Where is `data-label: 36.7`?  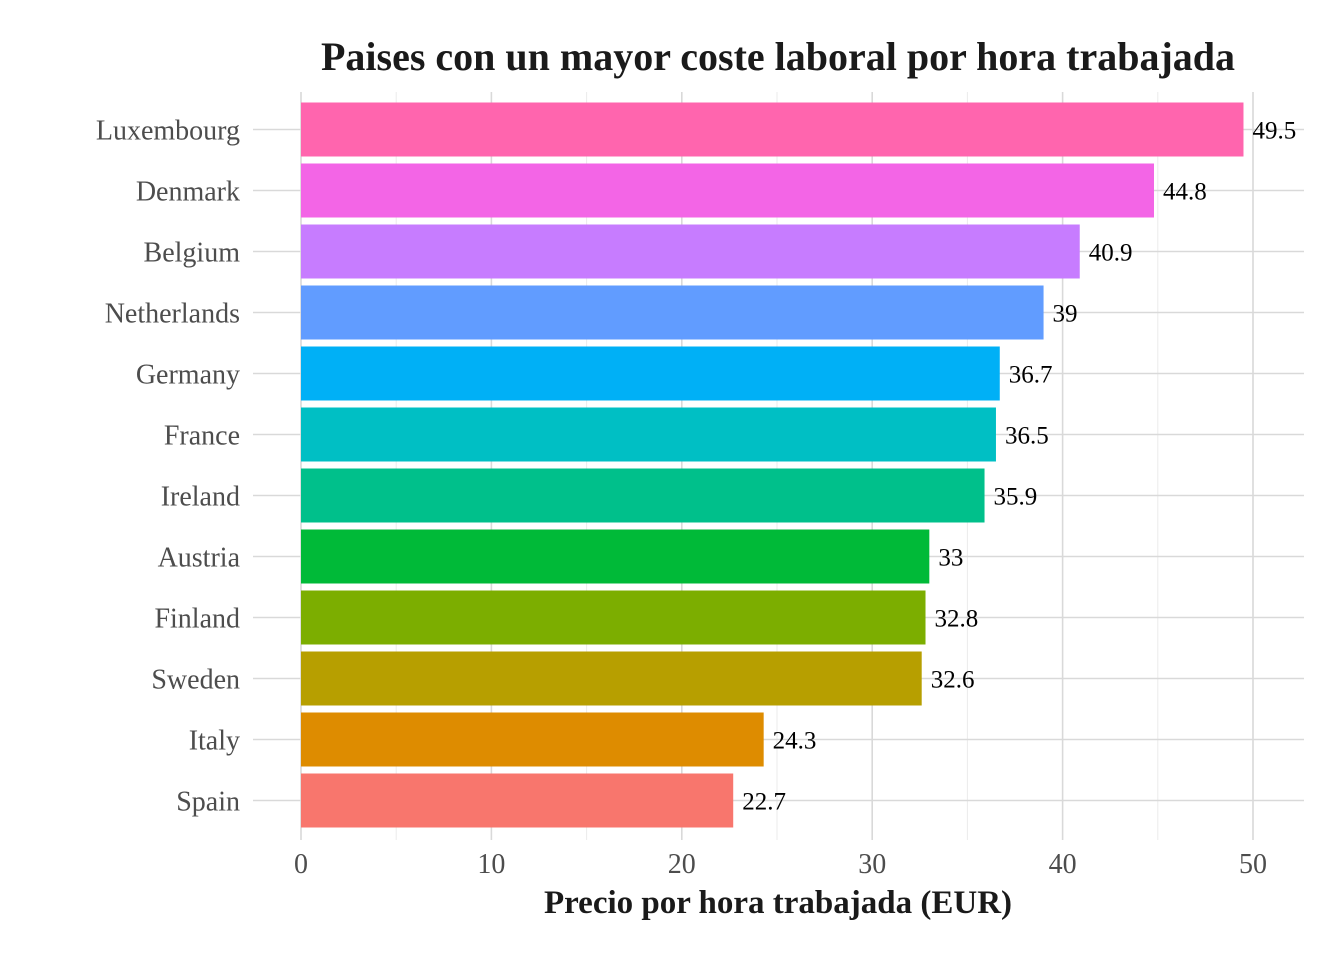
data-label: 36.7 is located at coordinates (1031, 375).